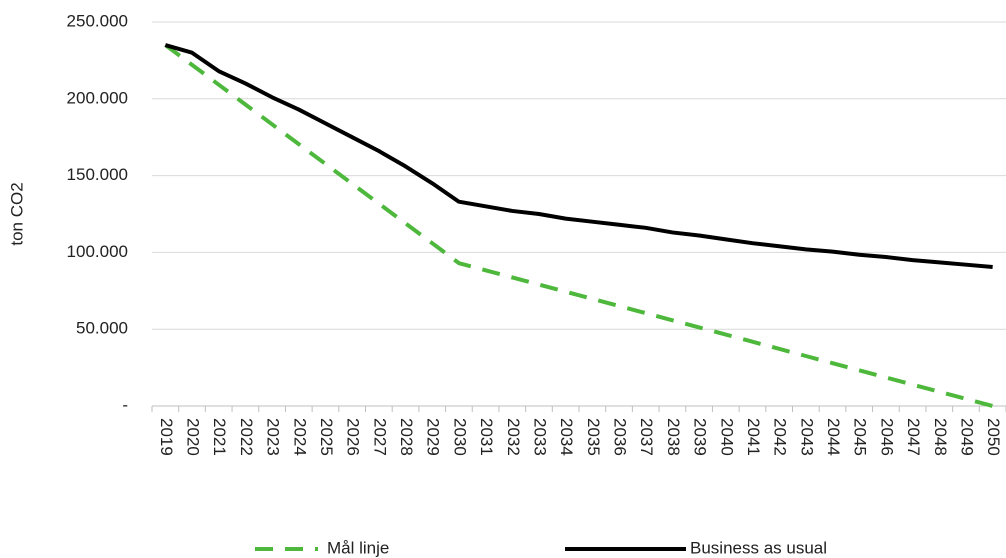 The width and height of the screenshot is (1006, 558). Describe the element at coordinates (459, 437) in the screenshot. I see `x-tick-label: 2030` at that location.